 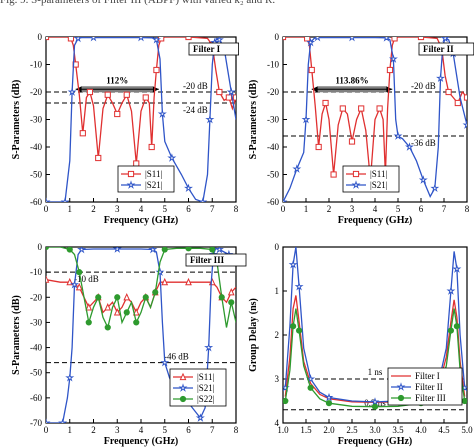 What do you see at coordinates (398, 430) in the screenshot?
I see `x-tick-label: 3.5` at bounding box center [398, 430].